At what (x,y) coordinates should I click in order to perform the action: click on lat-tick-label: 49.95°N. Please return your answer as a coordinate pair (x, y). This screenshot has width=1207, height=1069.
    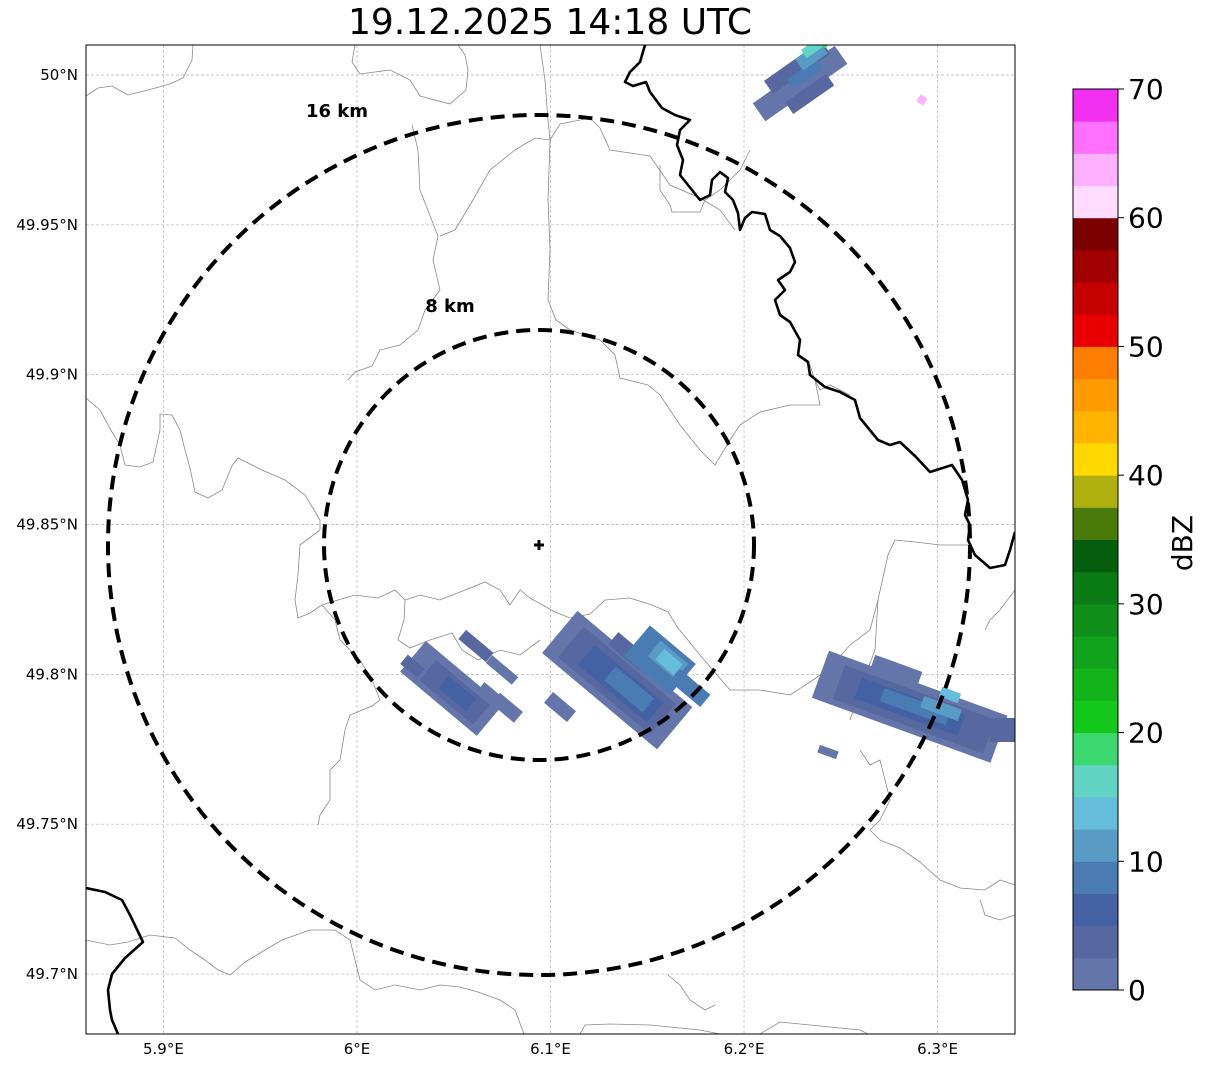
    Looking at the image, I should click on (47, 225).